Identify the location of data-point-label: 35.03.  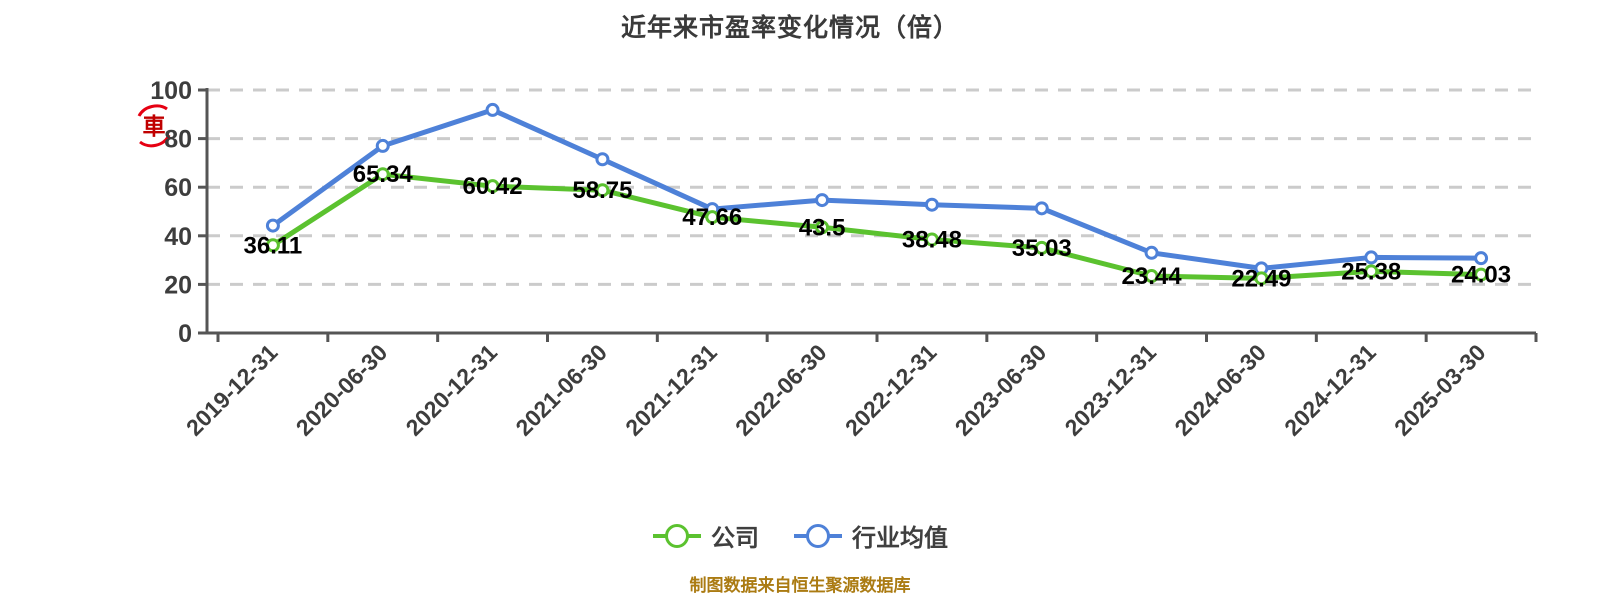
(1042, 248).